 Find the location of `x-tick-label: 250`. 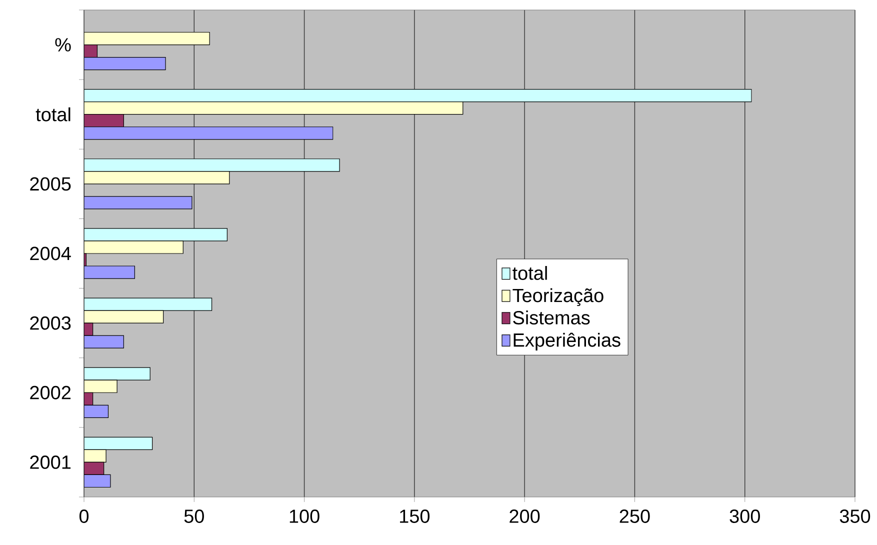

x-tick-label: 250 is located at coordinates (635, 516).